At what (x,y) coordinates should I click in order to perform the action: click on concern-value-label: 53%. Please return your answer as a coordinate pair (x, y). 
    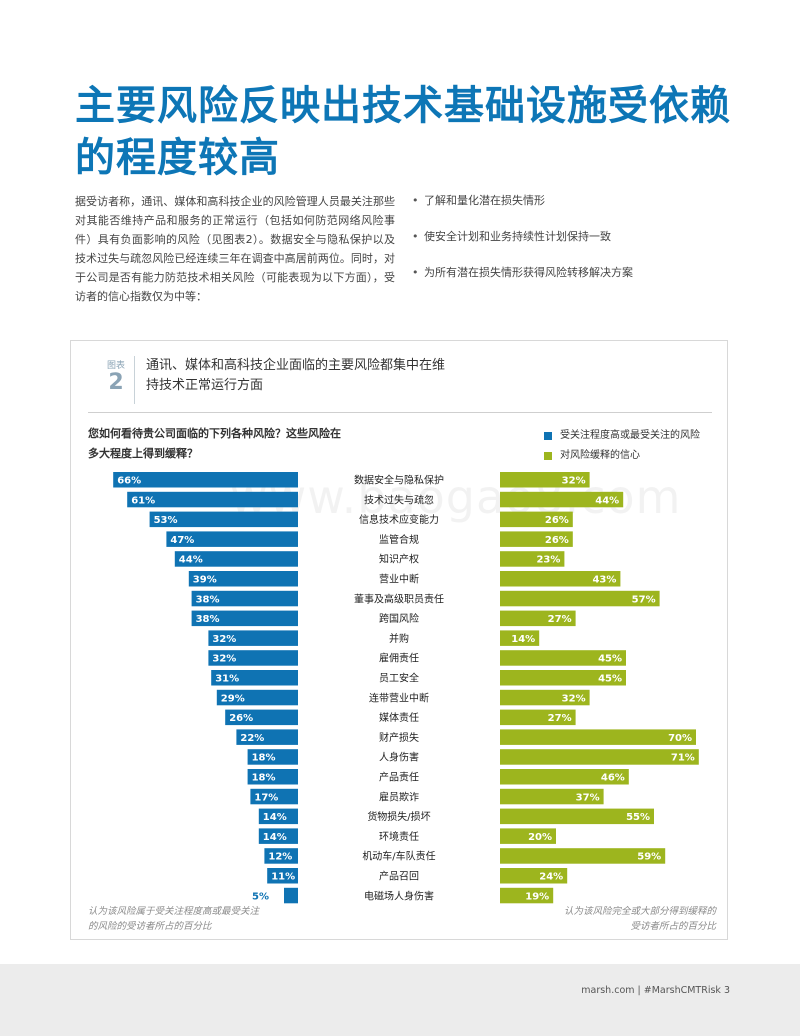
    Looking at the image, I should click on (166, 520).